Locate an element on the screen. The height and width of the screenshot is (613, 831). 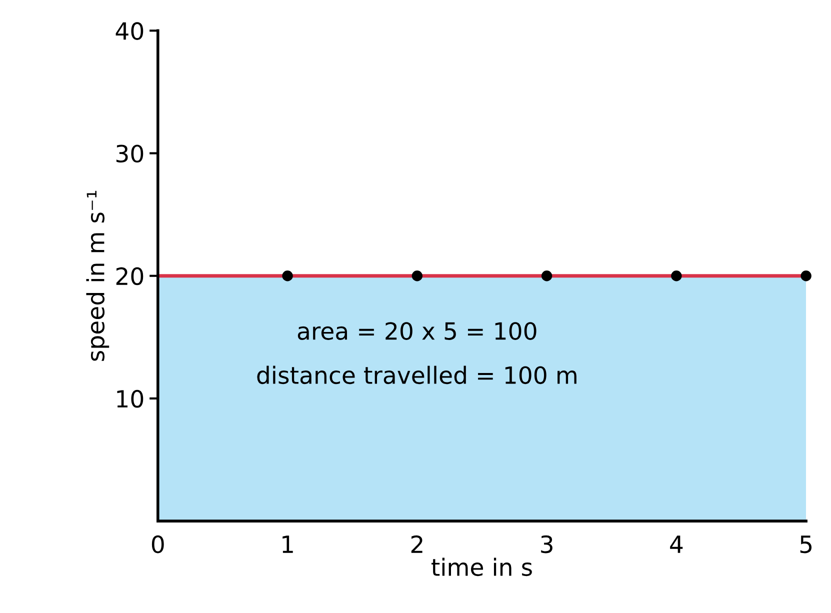
x-axis-title: time in s is located at coordinates (482, 567).